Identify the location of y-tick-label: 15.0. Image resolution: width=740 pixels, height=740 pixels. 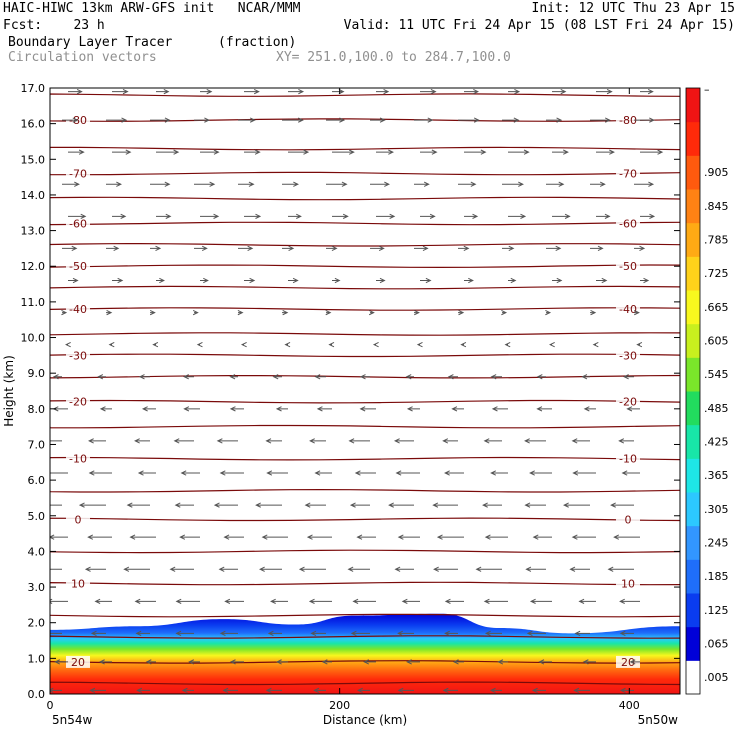
(33, 159).